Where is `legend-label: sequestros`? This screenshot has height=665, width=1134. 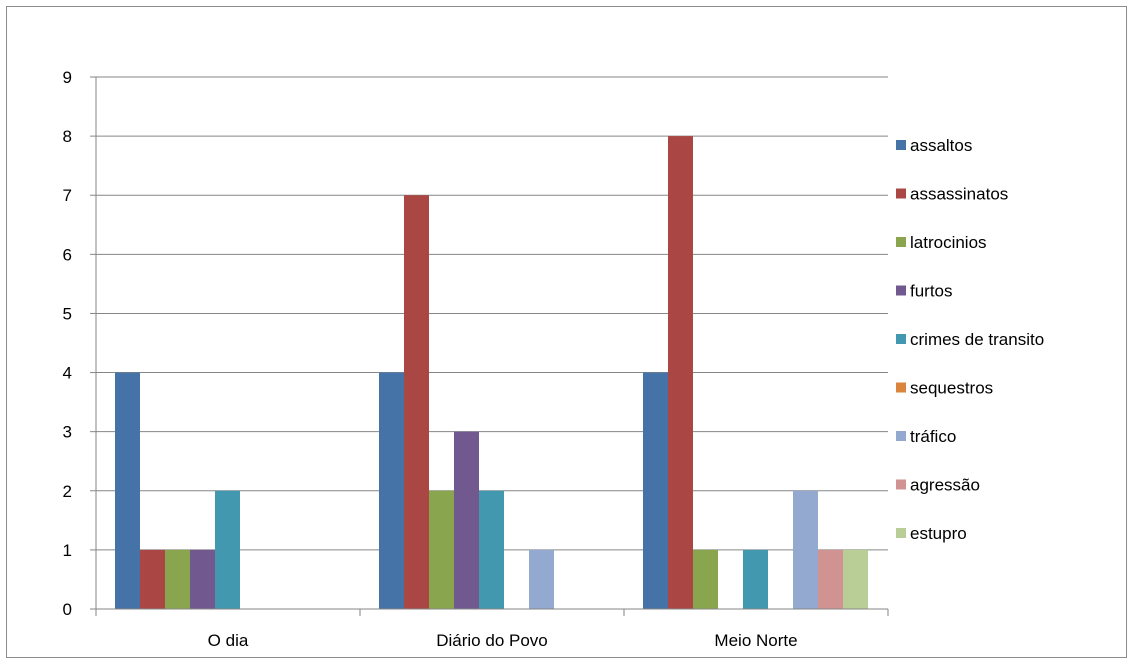 legend-label: sequestros is located at coordinates (951, 388).